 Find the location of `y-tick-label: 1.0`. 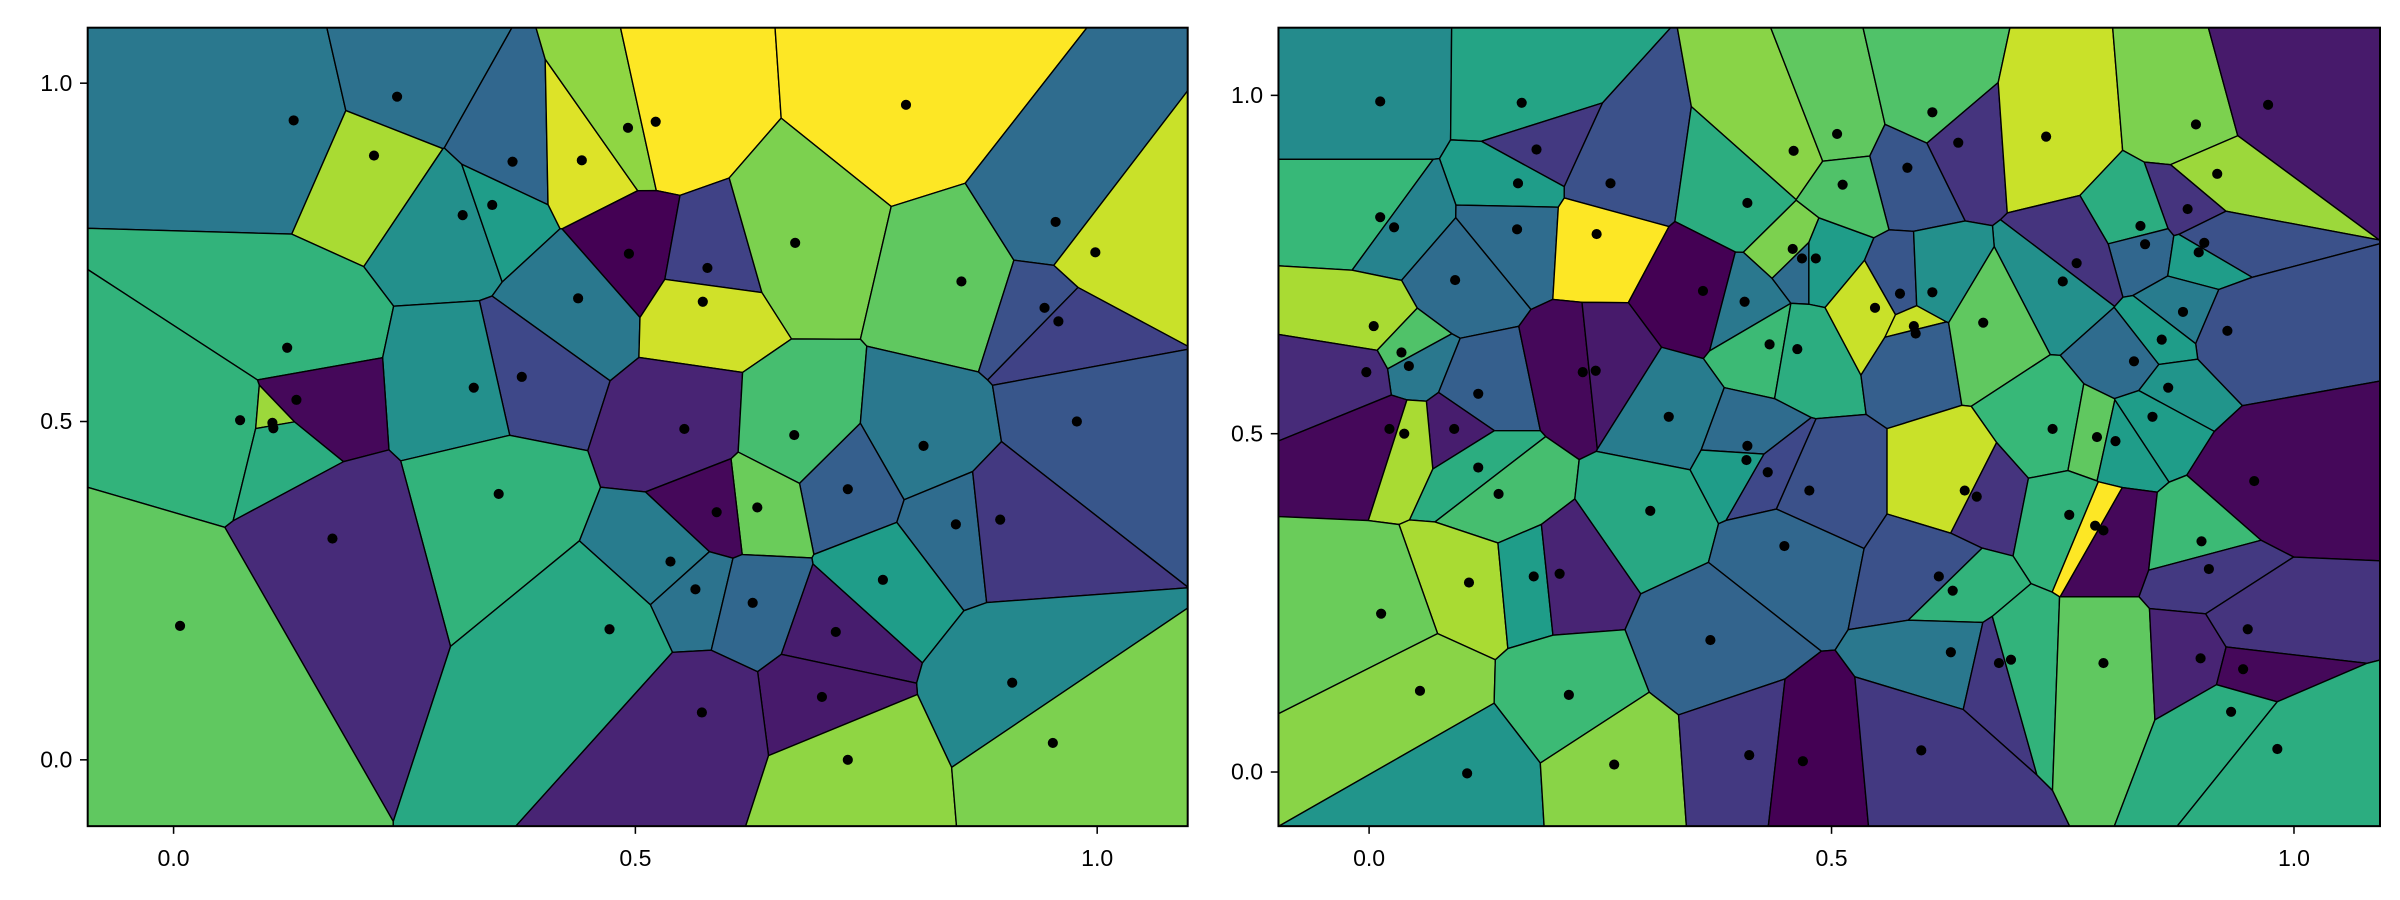

y-tick-label: 1.0 is located at coordinates (1247, 95).